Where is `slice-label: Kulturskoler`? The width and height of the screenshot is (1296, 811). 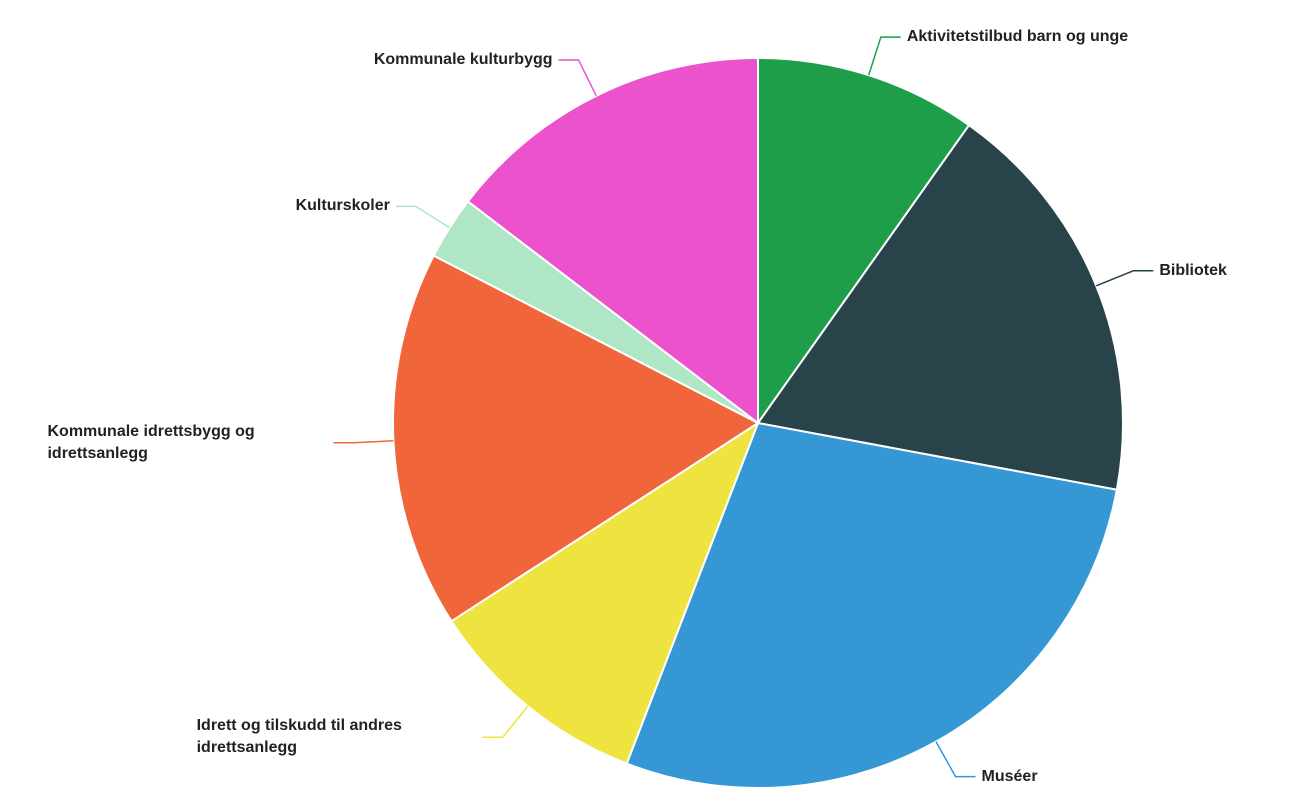 slice-label: Kulturskoler is located at coordinates (342, 206).